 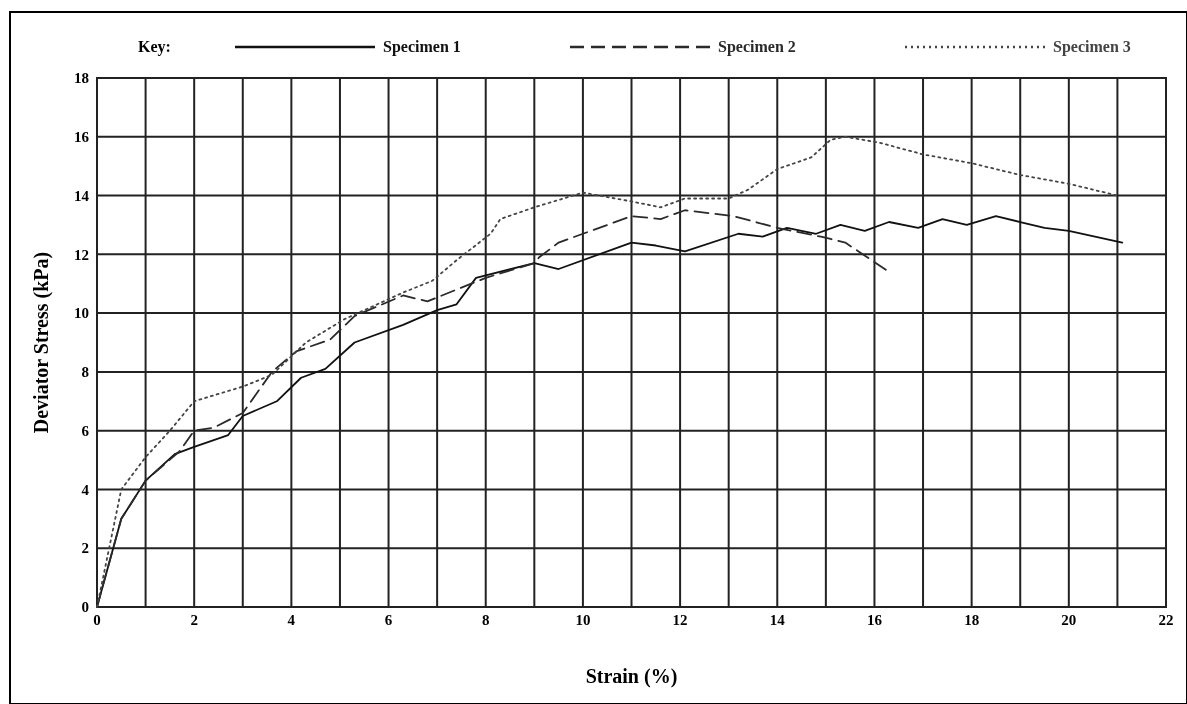 I want to click on y-axis-title: Deviator Stress (kPa), so click(x=41, y=342).